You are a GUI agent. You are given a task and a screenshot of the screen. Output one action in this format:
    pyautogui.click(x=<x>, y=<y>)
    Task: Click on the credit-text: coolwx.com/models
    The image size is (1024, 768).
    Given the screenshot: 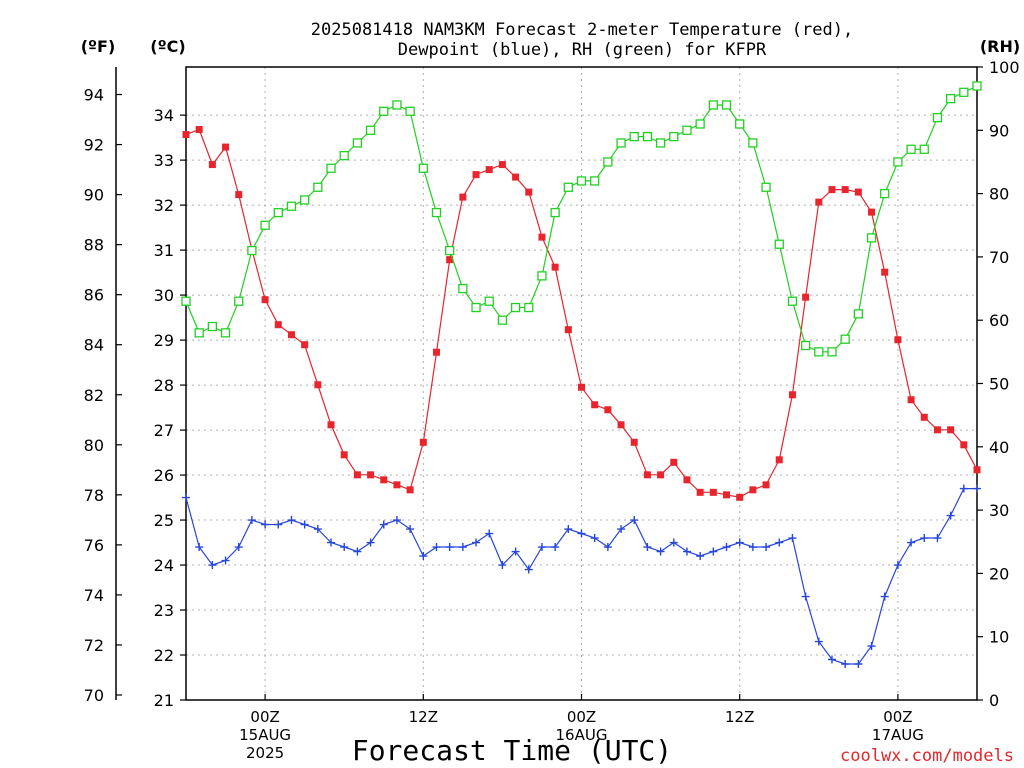 What is the action you would take?
    pyautogui.click(x=927, y=756)
    